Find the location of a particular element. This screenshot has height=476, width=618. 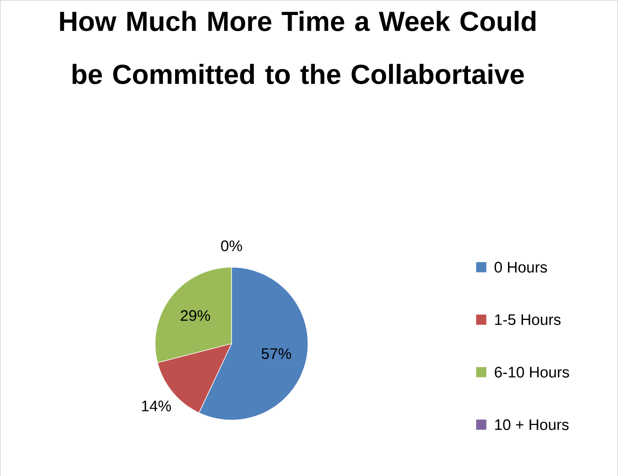

data-label: 14% is located at coordinates (156, 406).